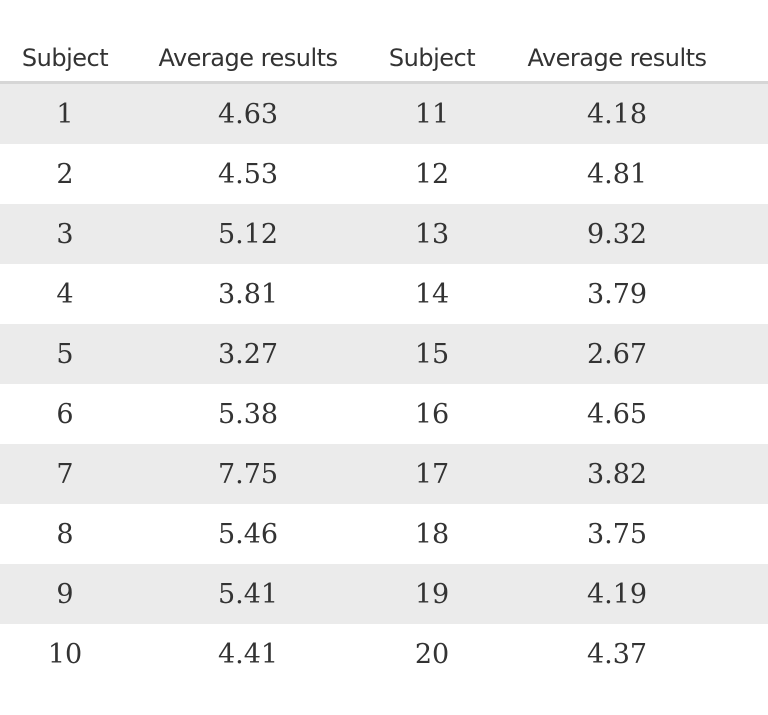 This screenshot has width=768, height=715. Describe the element at coordinates (432, 174) in the screenshot. I see `table-cell: 12` at that location.